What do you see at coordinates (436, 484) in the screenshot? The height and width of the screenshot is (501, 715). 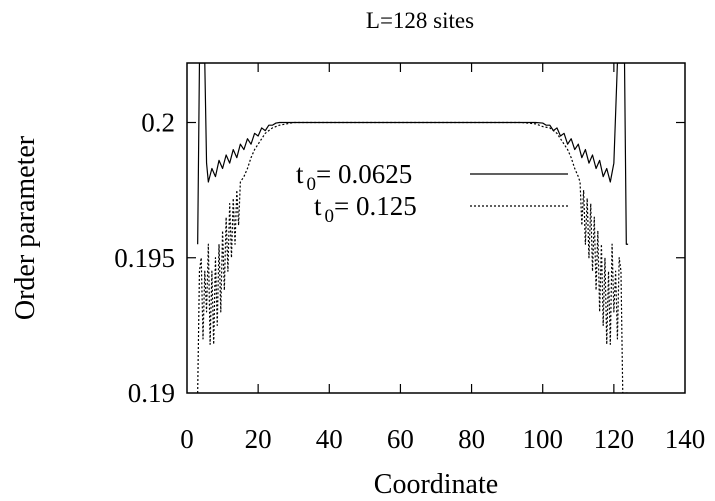 I see `x-axis-label: Coordinate` at bounding box center [436, 484].